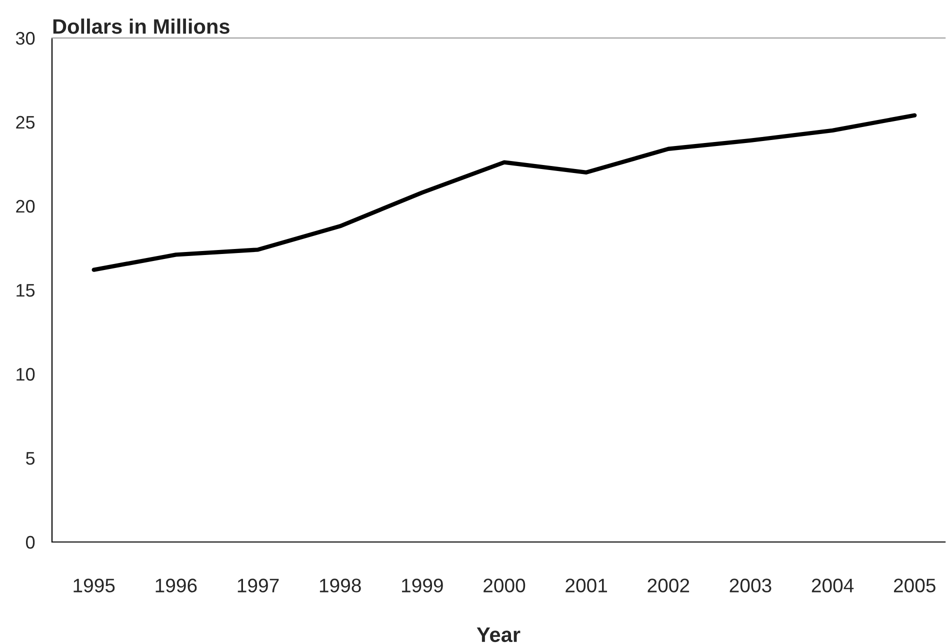  What do you see at coordinates (505, 585) in the screenshot?
I see `x-tick-label: 2000` at bounding box center [505, 585].